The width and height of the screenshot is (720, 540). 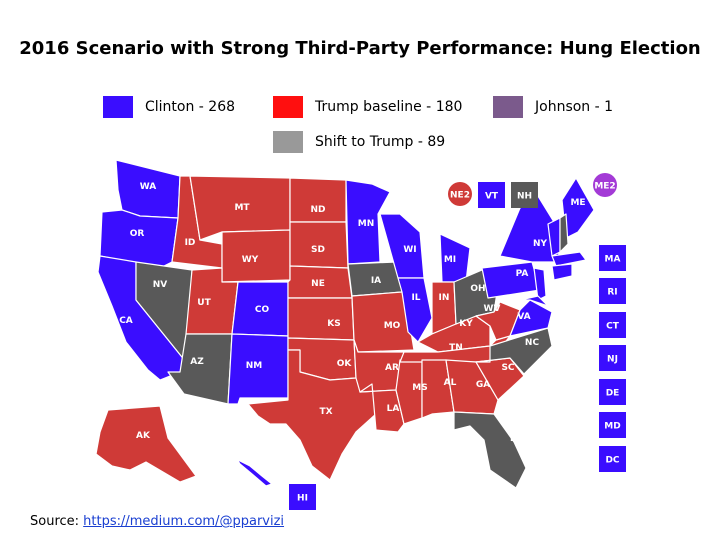 I want to click on state-label-ok: OK, so click(x=345, y=364).